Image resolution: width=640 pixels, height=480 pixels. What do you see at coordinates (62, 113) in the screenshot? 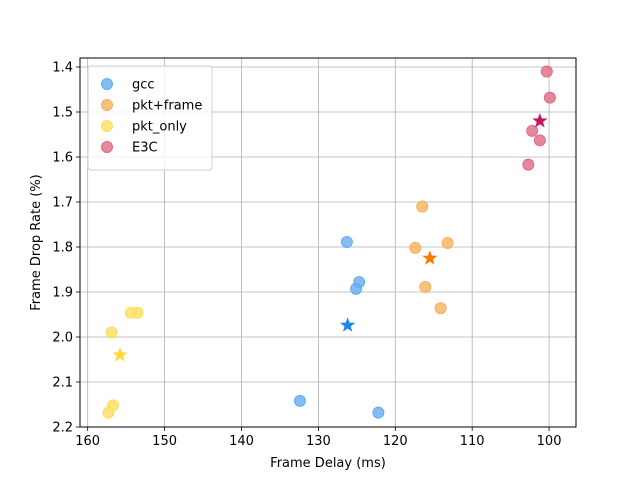
I see `y-tick-label: 1.5` at bounding box center [62, 113].